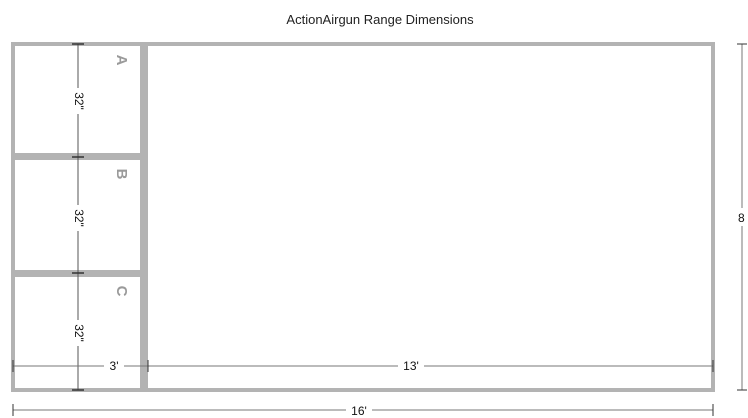 Image resolution: width=748 pixels, height=418 pixels. What do you see at coordinates (411, 366) in the screenshot?
I see `range-length-label: 13'` at bounding box center [411, 366].